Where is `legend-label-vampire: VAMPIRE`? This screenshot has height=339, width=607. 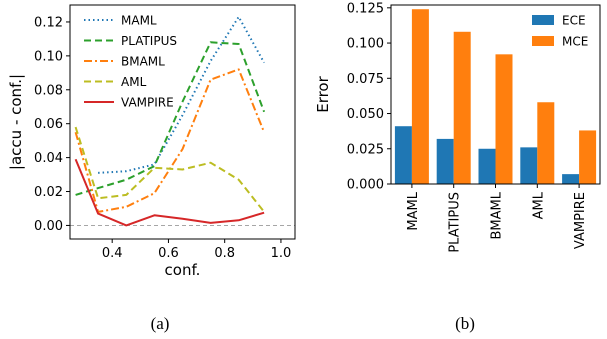
legend-label-vampire: VAMPIRE is located at coordinates (147, 103).